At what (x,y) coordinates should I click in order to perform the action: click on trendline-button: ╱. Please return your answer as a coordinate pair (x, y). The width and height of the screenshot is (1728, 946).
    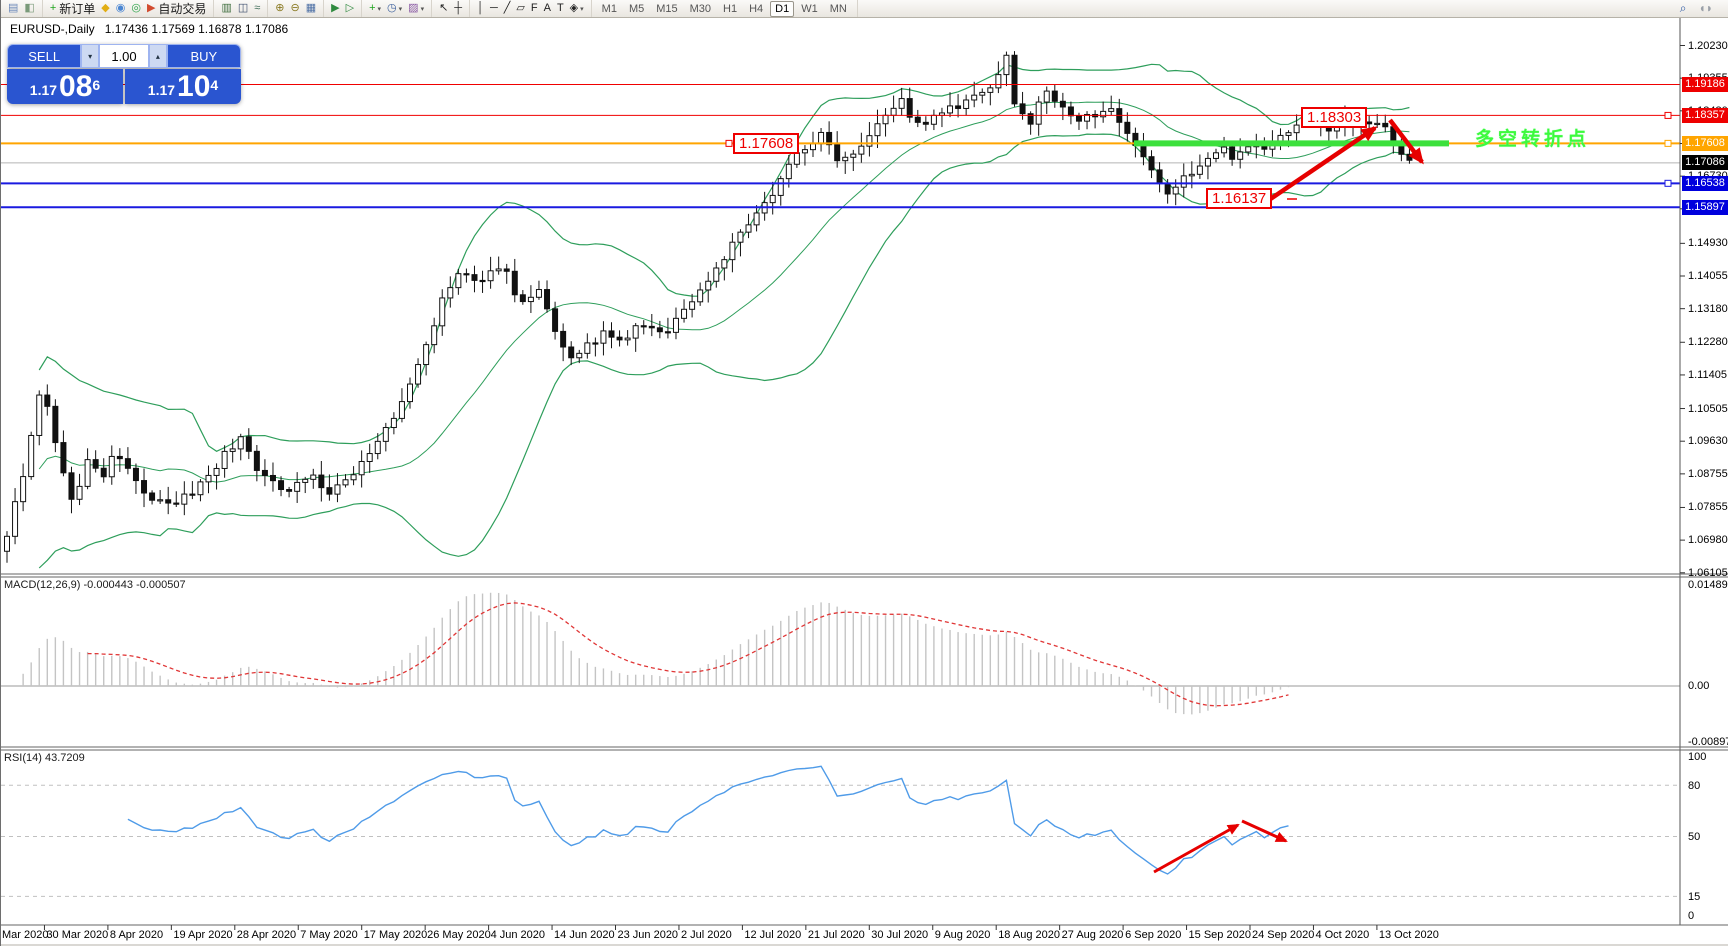
    Looking at the image, I should click on (507, 8).